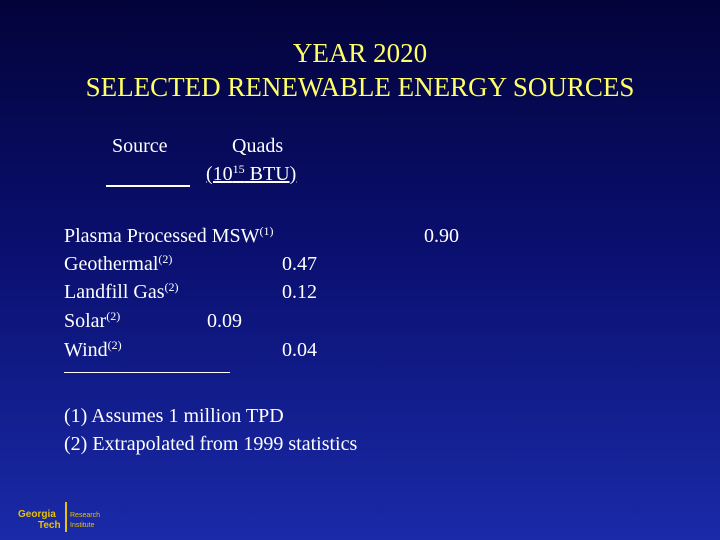 The height and width of the screenshot is (540, 720). I want to click on source-header-underline, so click(148, 186).